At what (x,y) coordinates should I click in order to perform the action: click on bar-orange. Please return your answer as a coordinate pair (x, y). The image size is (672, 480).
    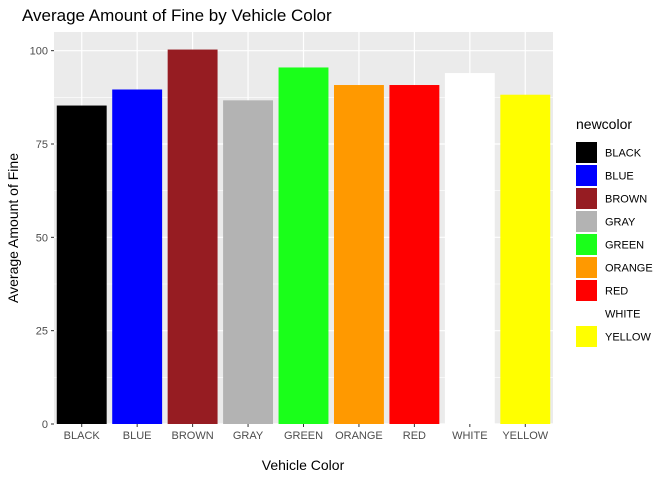
    Looking at the image, I should click on (358, 254).